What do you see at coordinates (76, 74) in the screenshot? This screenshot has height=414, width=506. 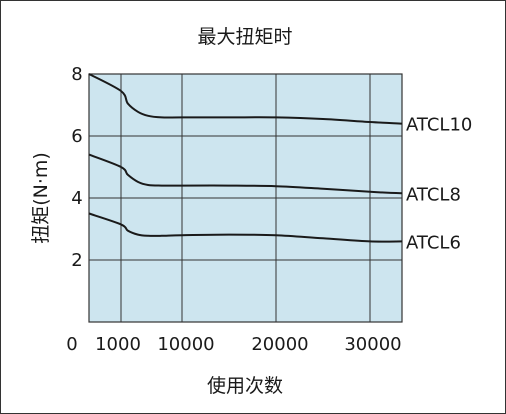 I see `y-tick-label: 8` at bounding box center [76, 74].